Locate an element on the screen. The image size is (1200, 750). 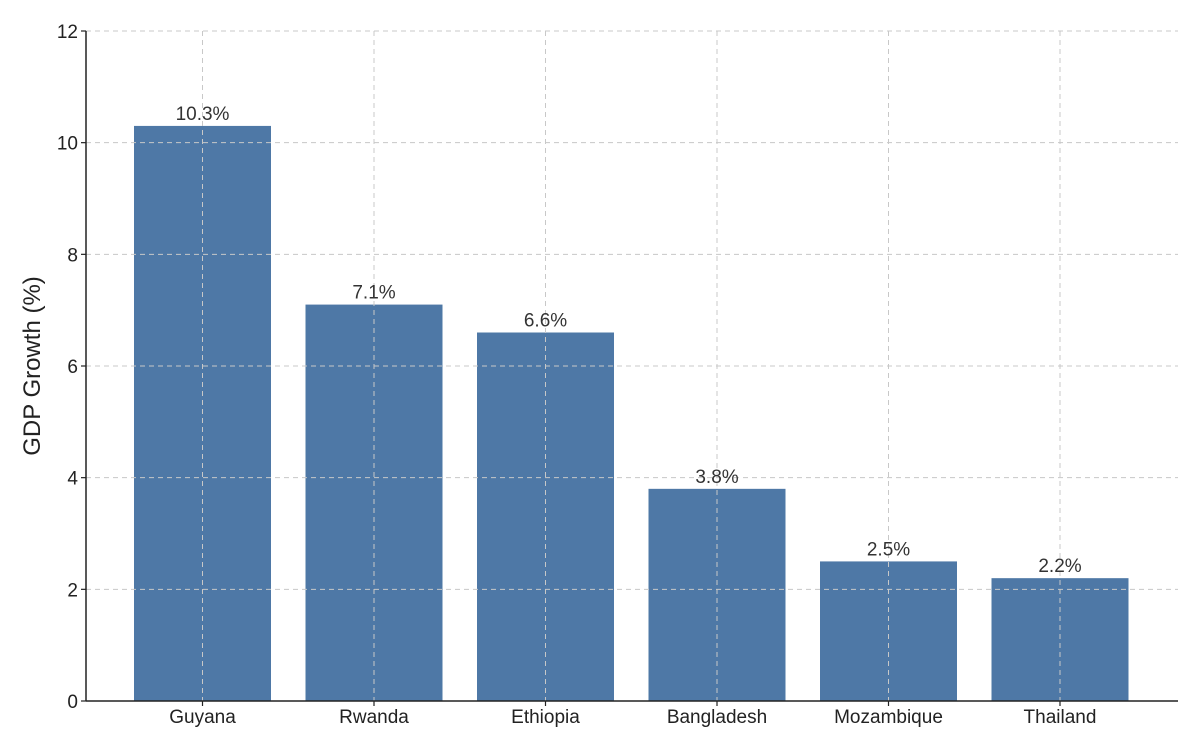
y-tick-label-8: 8 is located at coordinates (72, 255).